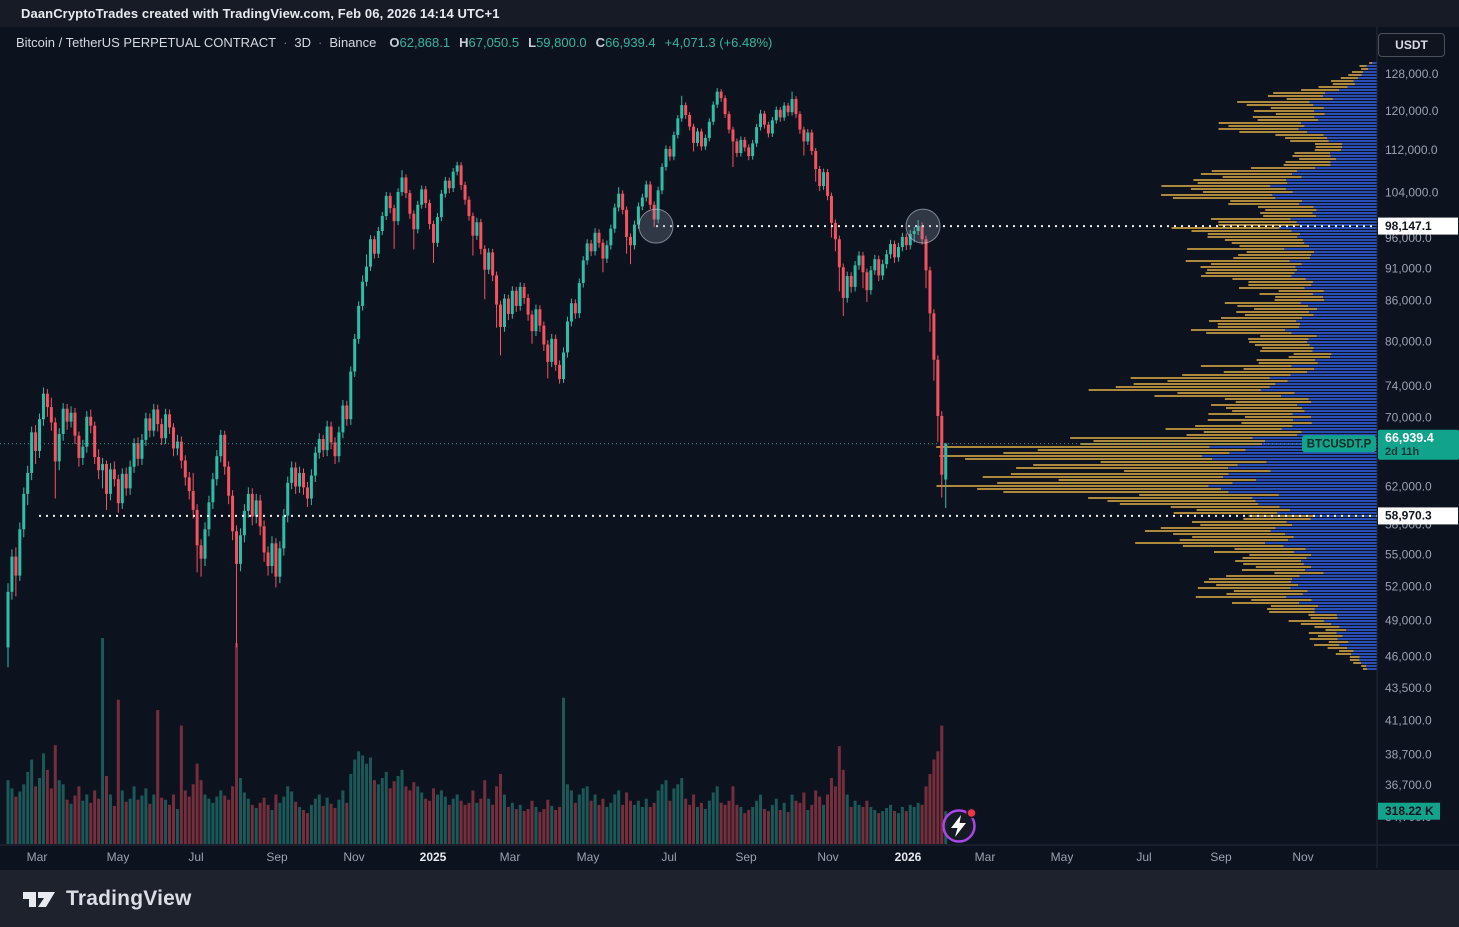 This screenshot has height=927, width=1459. I want to click on symbol-title: Bitcoin / TetherUS PERPETUAL CONTRACT, so click(146, 42).